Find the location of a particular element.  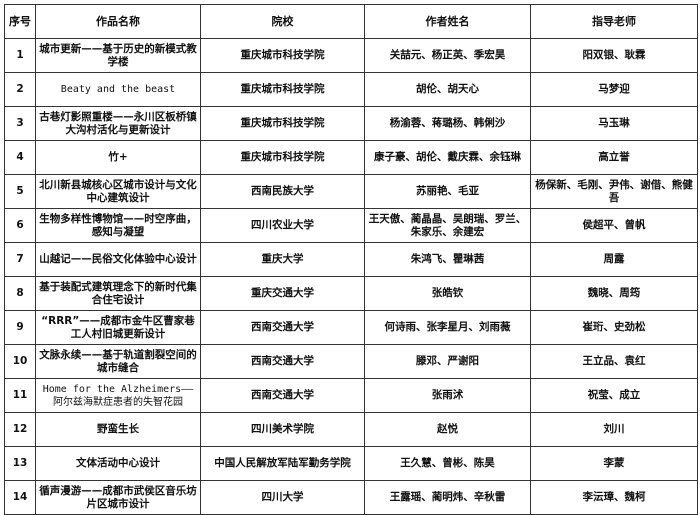

advisors: 杨保新、毛刚、尹伟、谢借、熊健吾 is located at coordinates (614, 191).